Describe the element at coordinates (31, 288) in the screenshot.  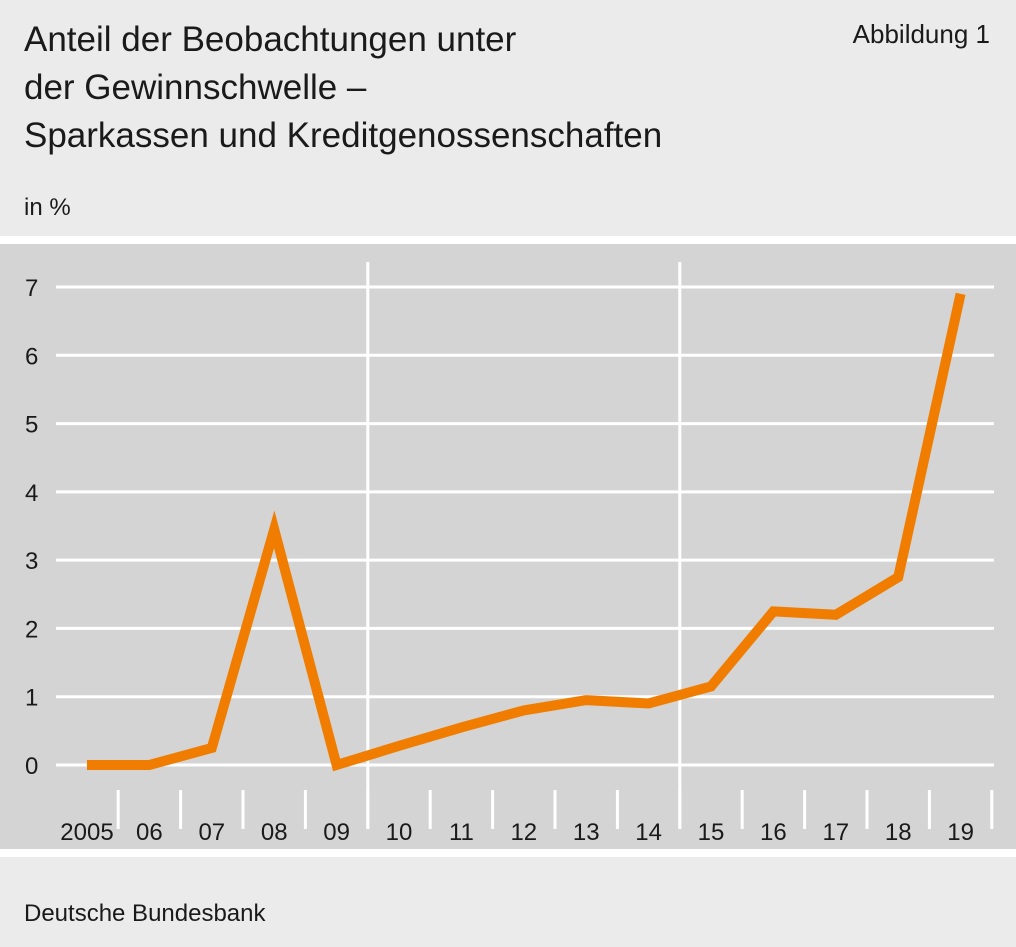
I see `y-tick-label: 7` at that location.